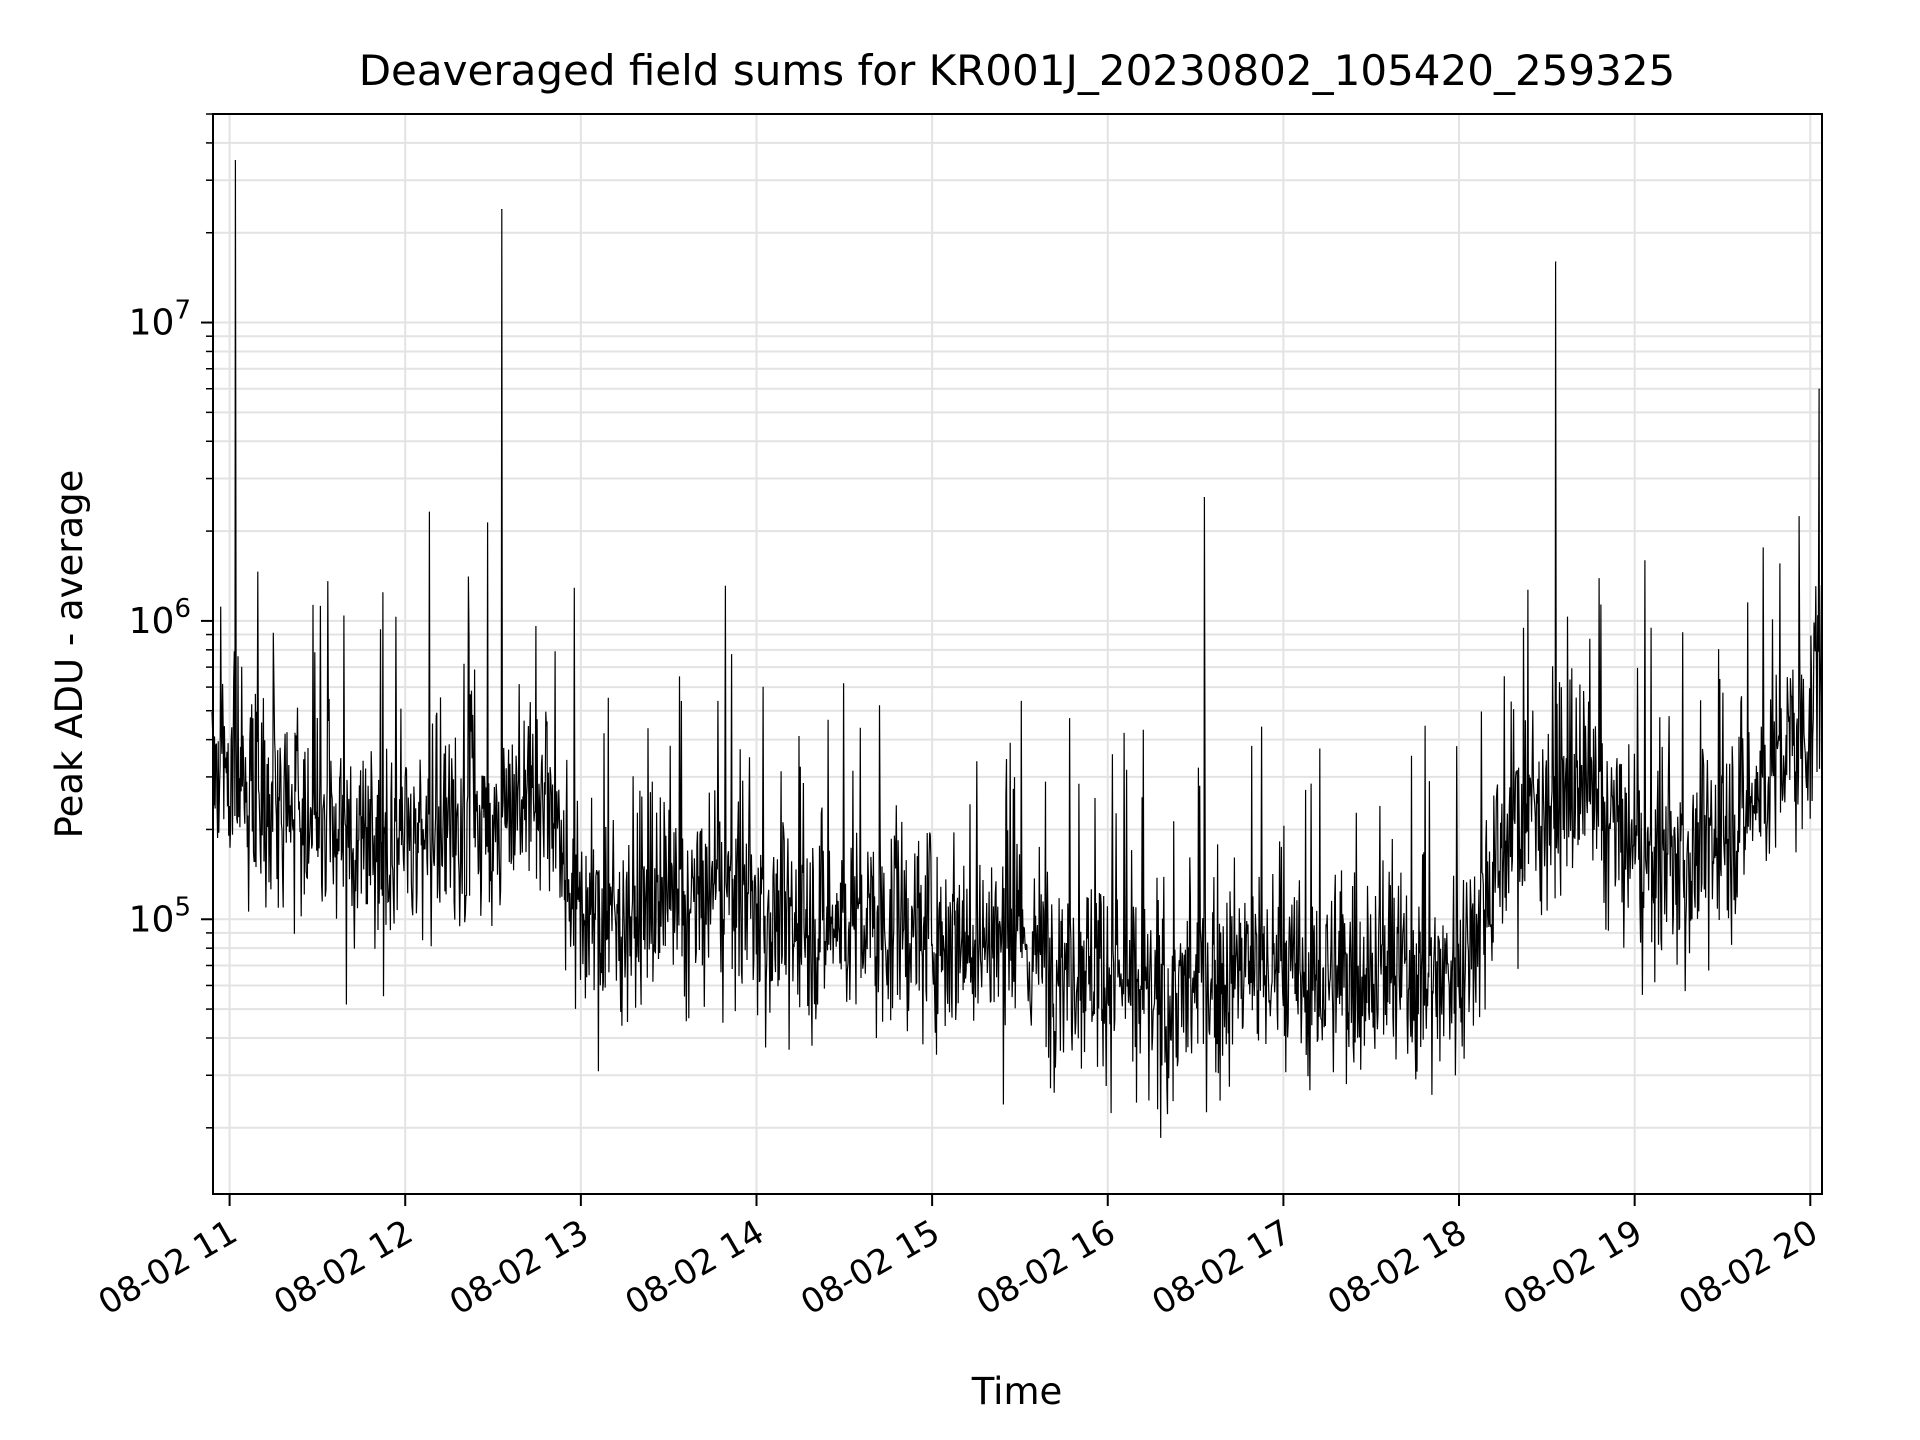 The width and height of the screenshot is (1920, 1440). What do you see at coordinates (1017, 1391) in the screenshot?
I see `x-axis-label: Time` at bounding box center [1017, 1391].